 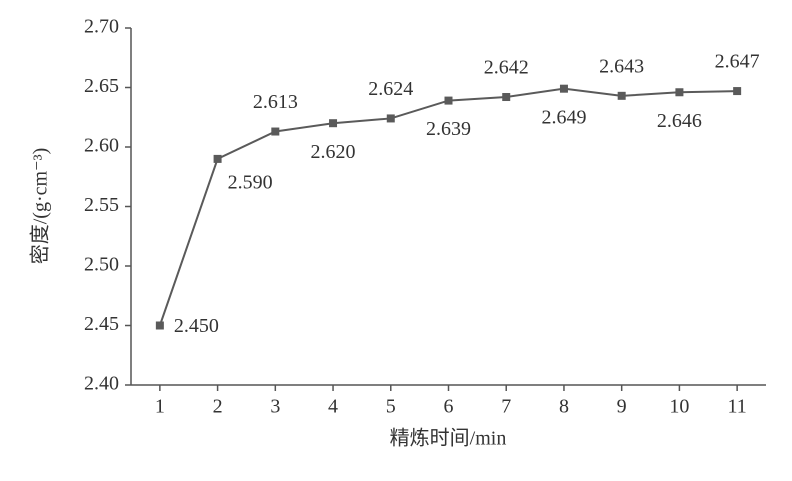 What do you see at coordinates (333, 152) in the screenshot?
I see `data-label: 2.620` at bounding box center [333, 152].